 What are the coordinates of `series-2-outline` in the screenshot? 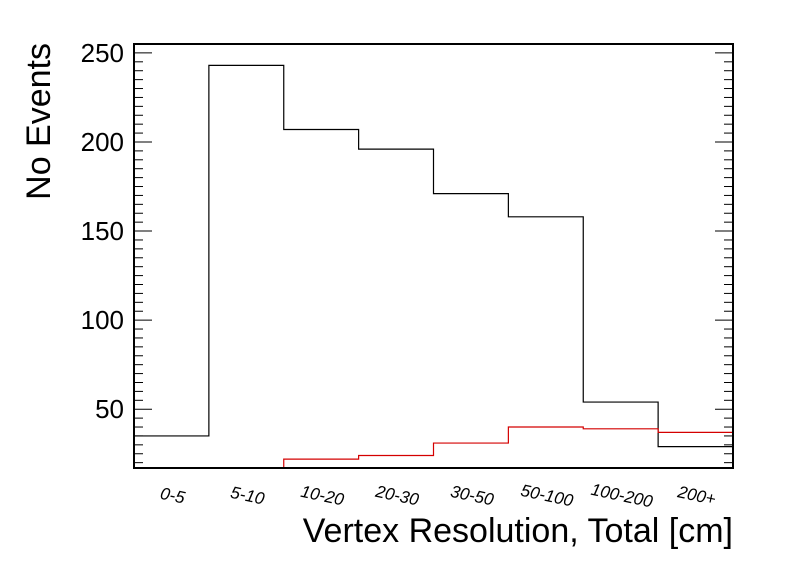 It's located at (434, 447).